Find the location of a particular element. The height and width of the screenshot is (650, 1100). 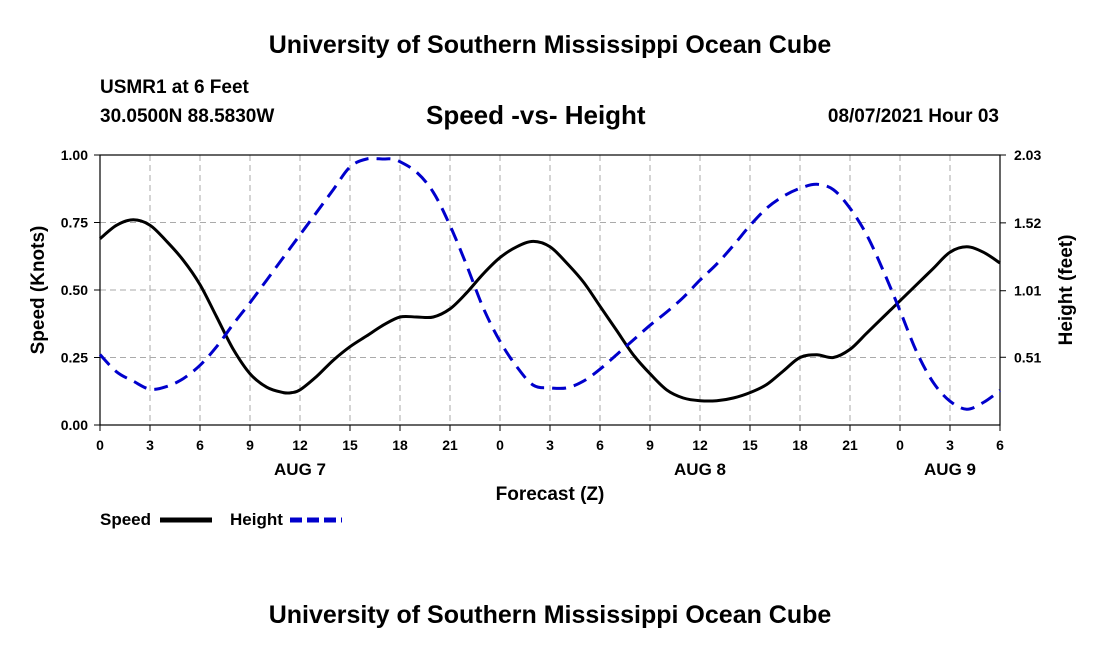

day-label: AUG 9 is located at coordinates (950, 469).